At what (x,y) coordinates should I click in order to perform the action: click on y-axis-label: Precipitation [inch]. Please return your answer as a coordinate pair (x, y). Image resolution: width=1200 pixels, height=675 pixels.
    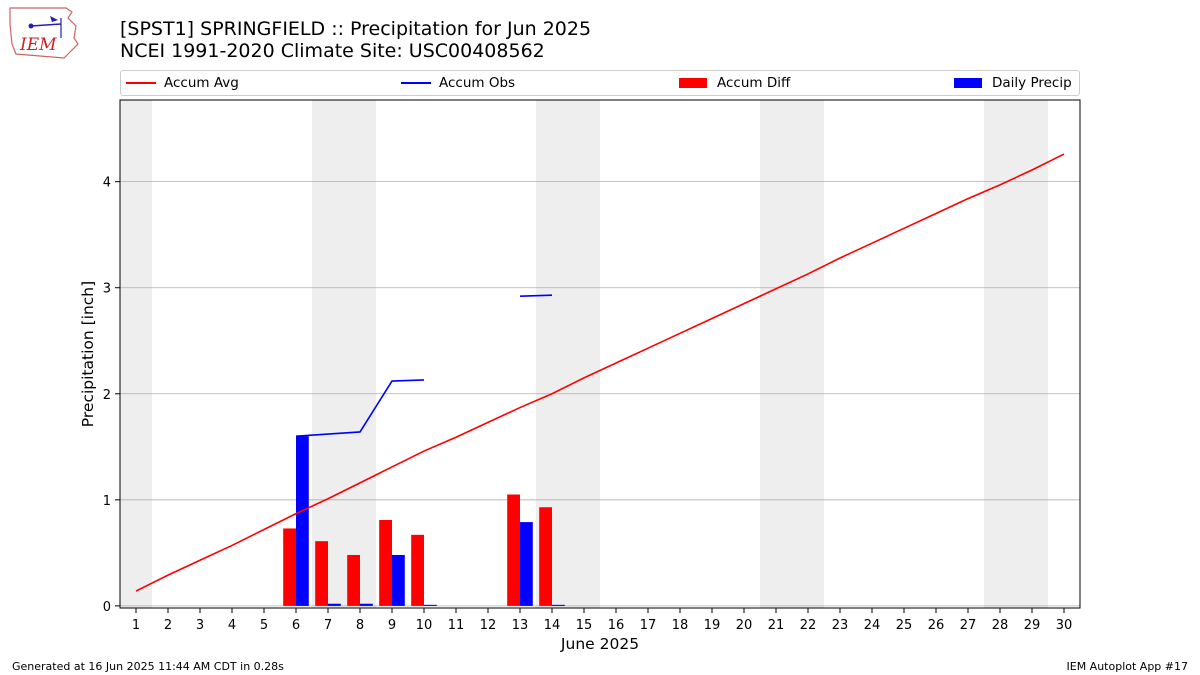
    Looking at the image, I should click on (88, 354).